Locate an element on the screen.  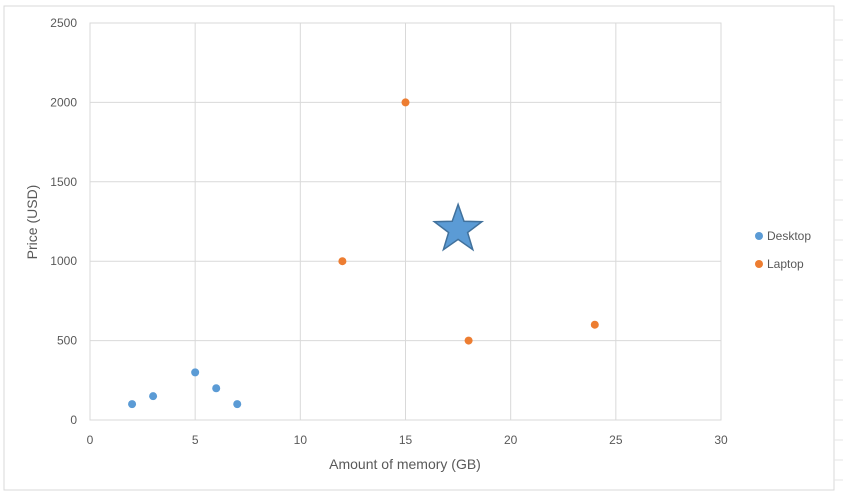
y-tick-label: 2000 is located at coordinates (63, 102).